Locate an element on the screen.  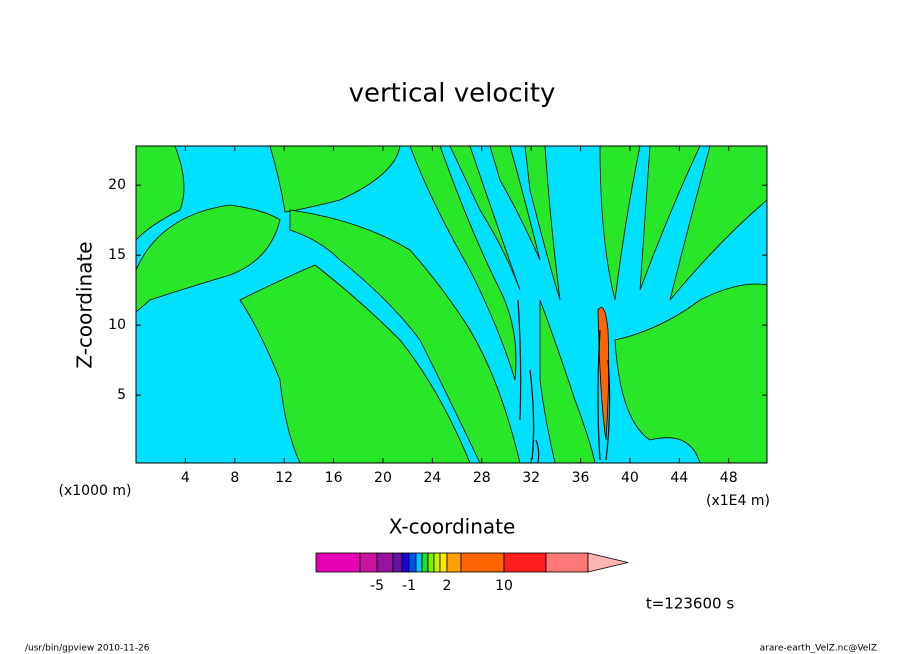
contour-line is located at coordinates (564, 381).